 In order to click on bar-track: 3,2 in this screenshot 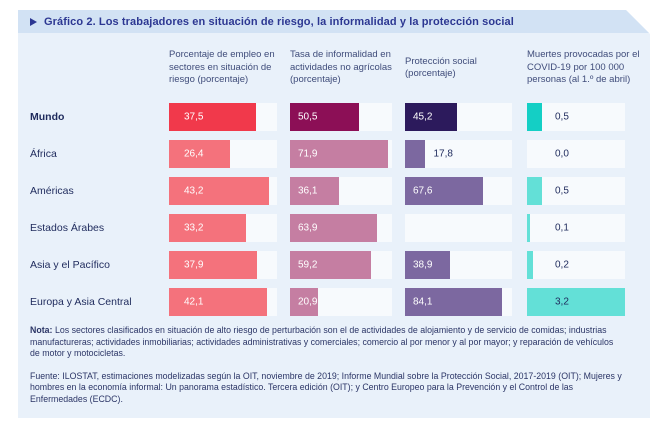, I will do `click(576, 302)`.